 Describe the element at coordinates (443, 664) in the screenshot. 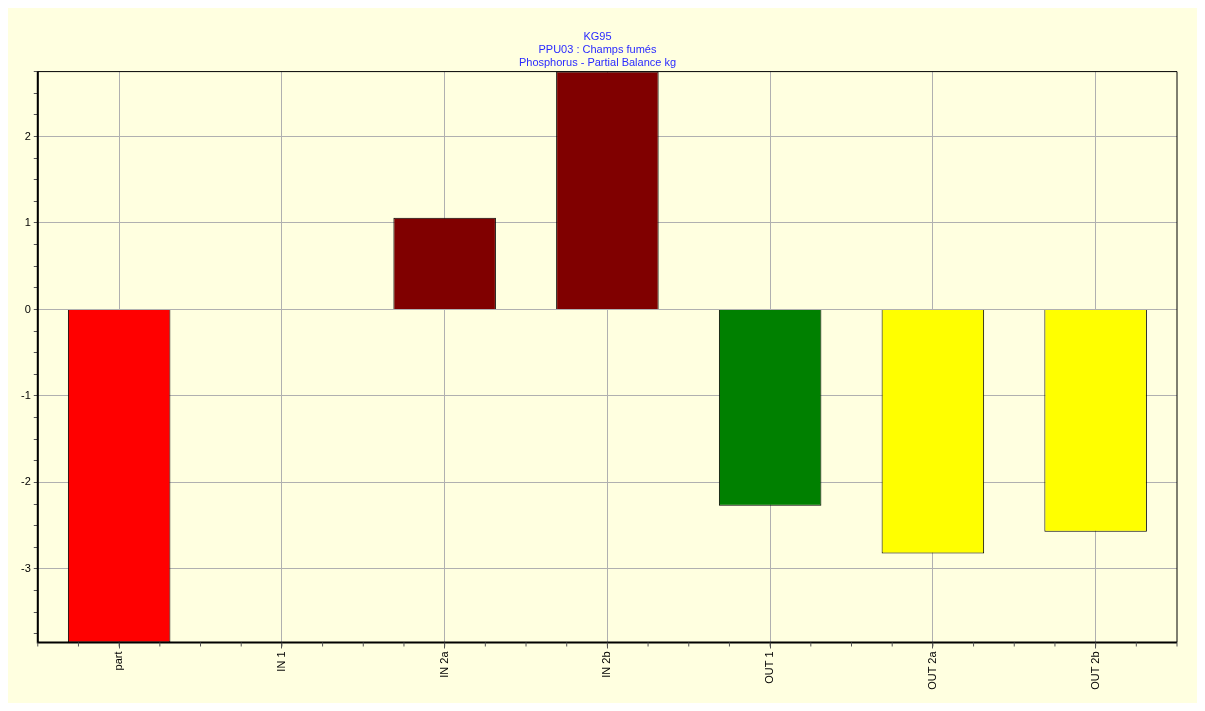

I see `x-tick-label: IN 2a` at that location.